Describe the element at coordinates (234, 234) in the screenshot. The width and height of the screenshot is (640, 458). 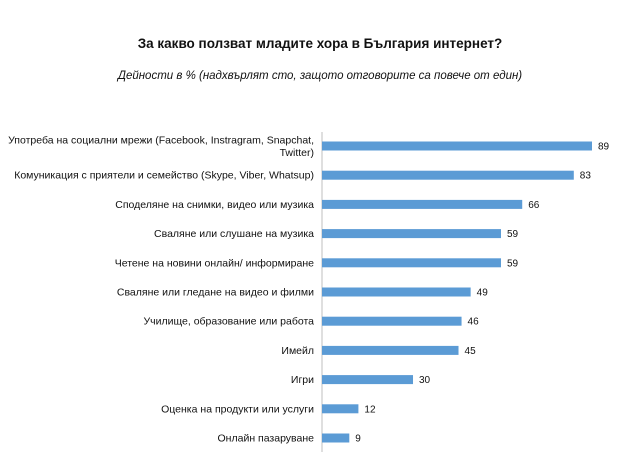
I see `category-label: Сваляне или слушане на музика` at that location.